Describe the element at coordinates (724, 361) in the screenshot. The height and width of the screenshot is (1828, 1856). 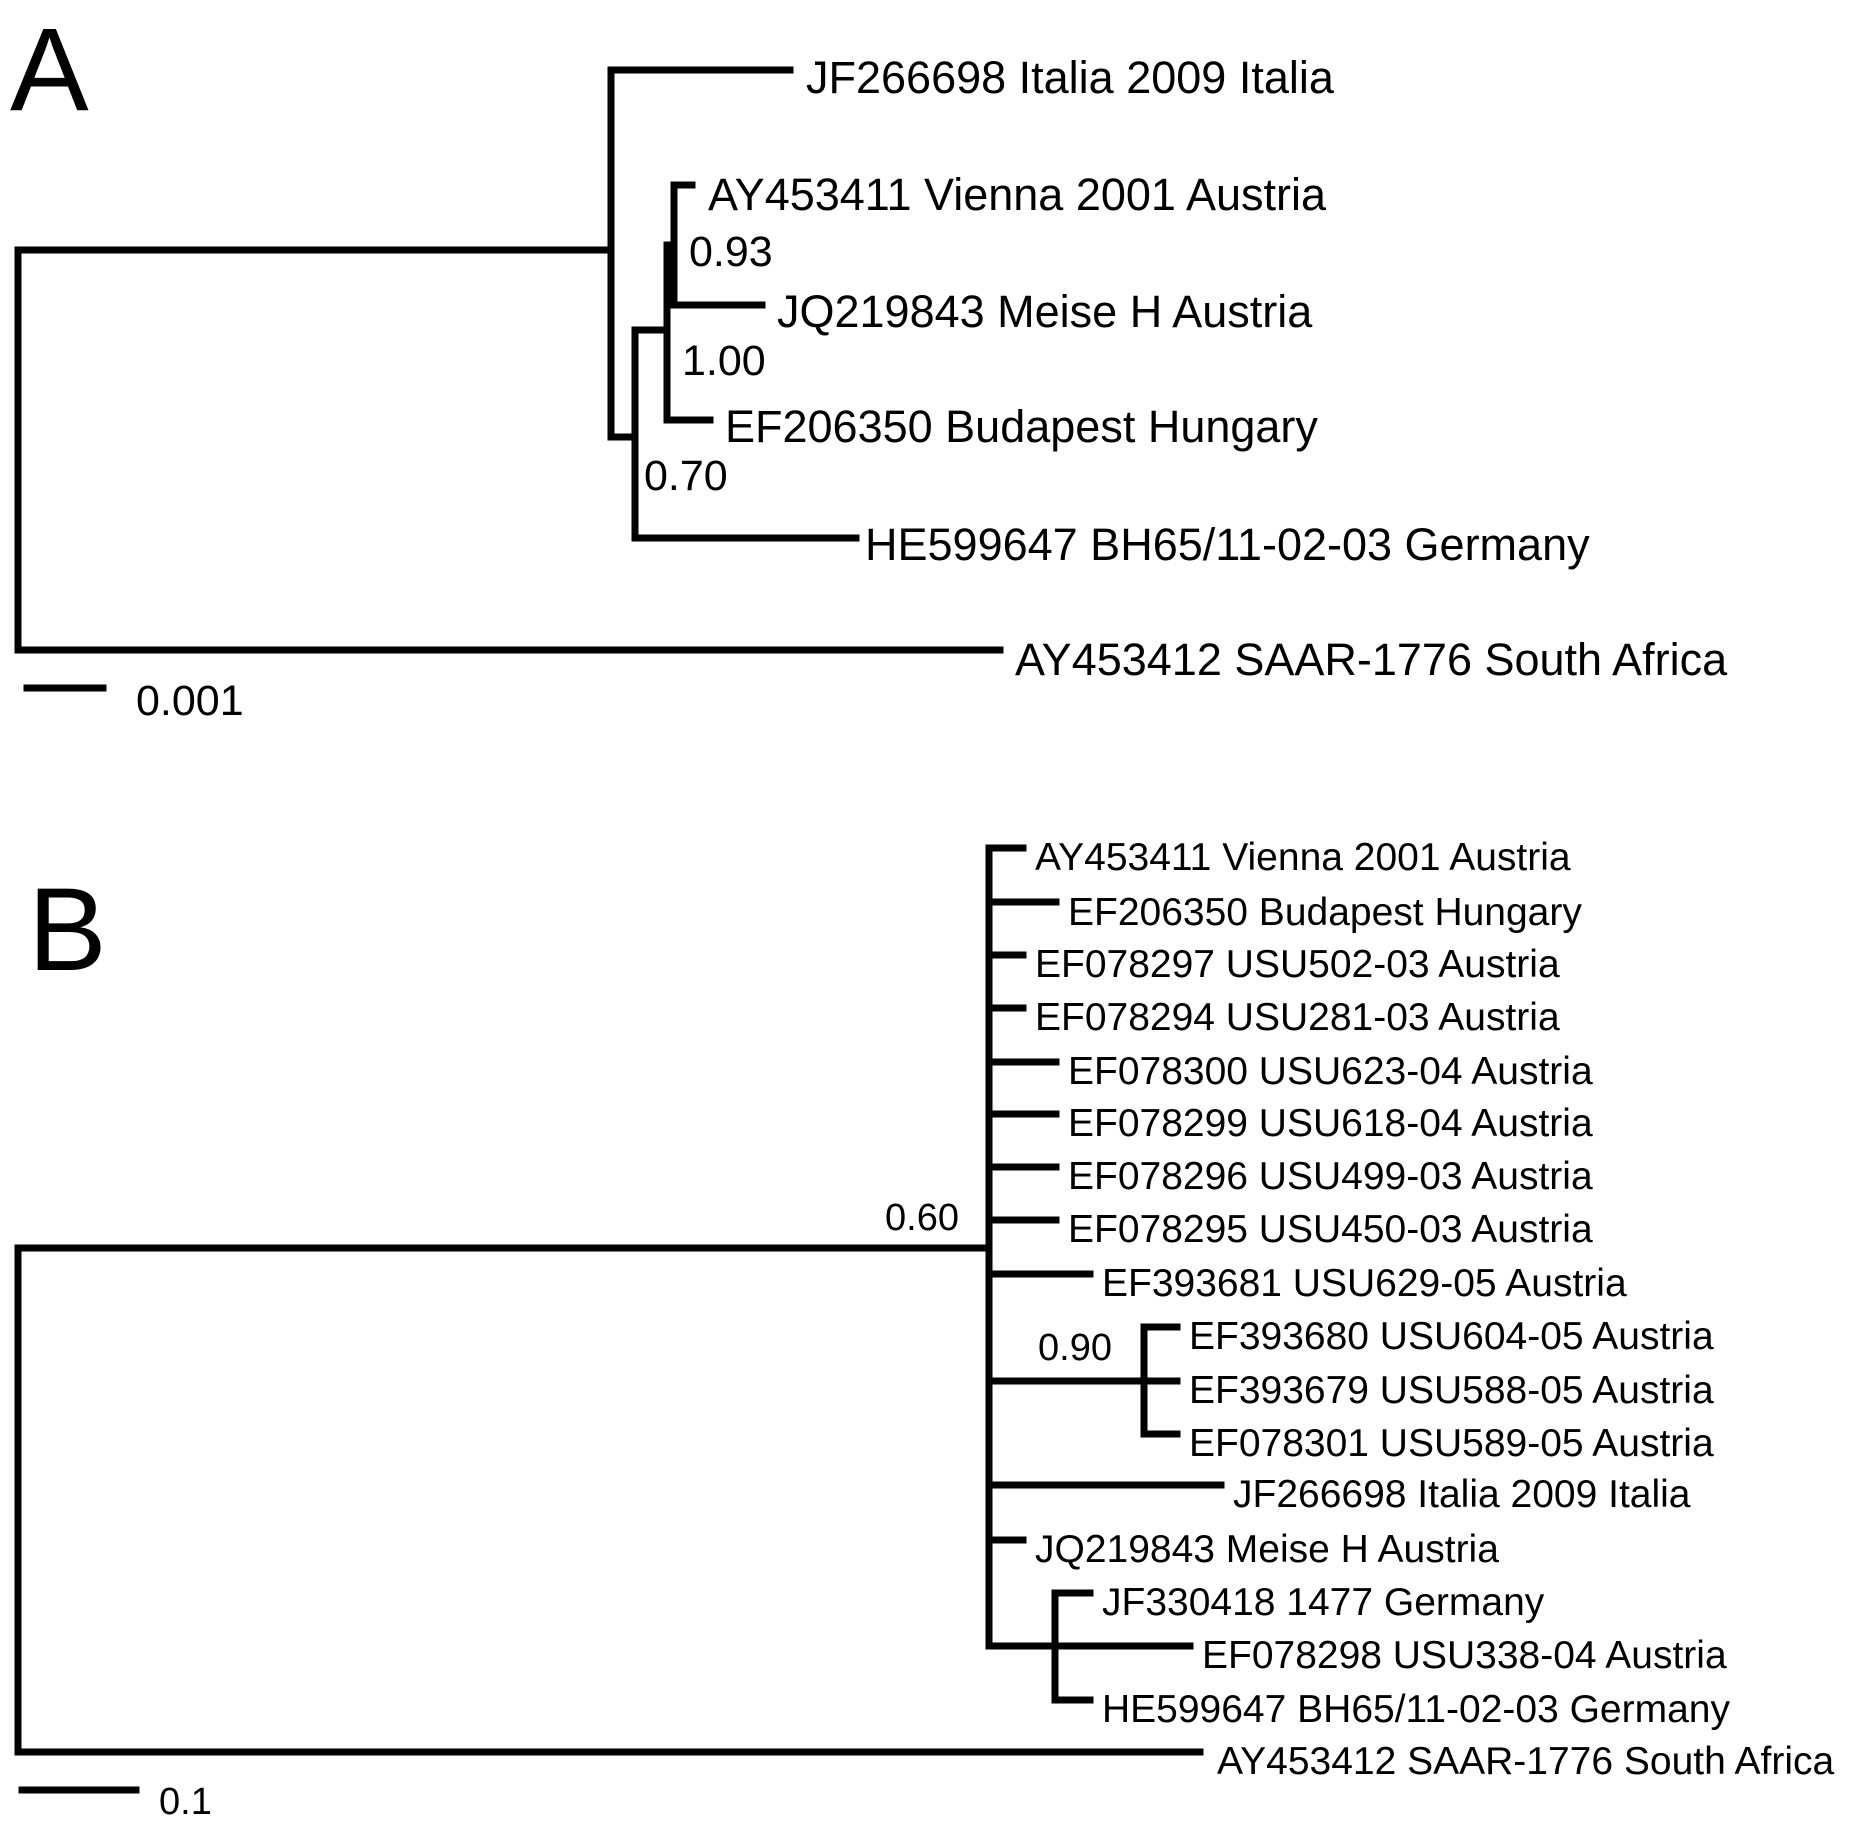
I see `support-value: 1.00` at that location.